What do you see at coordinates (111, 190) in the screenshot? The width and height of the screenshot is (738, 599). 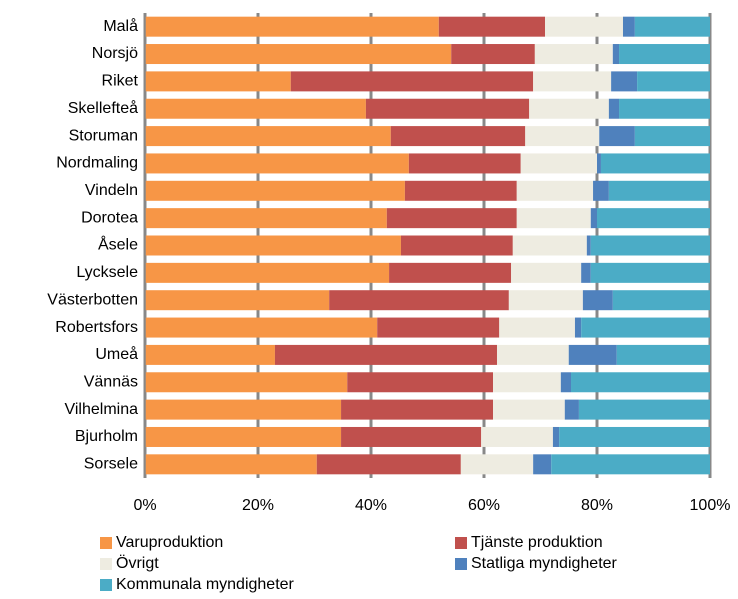 I see `y-tick-label: Vindeln` at bounding box center [111, 190].